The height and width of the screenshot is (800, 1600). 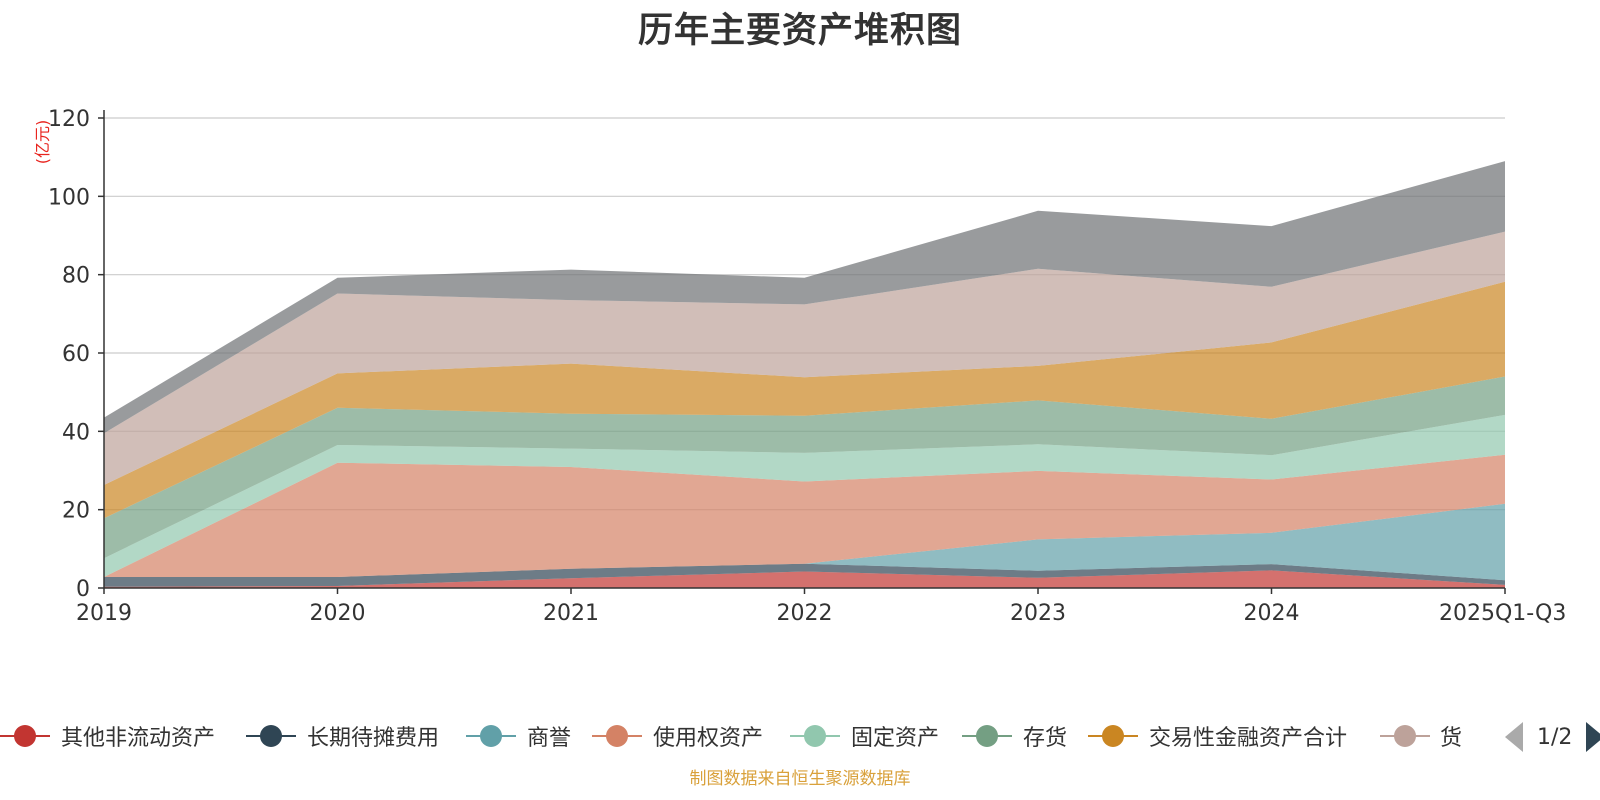 What do you see at coordinates (1038, 613) in the screenshot?
I see `x-tick-label: 2023` at bounding box center [1038, 613].